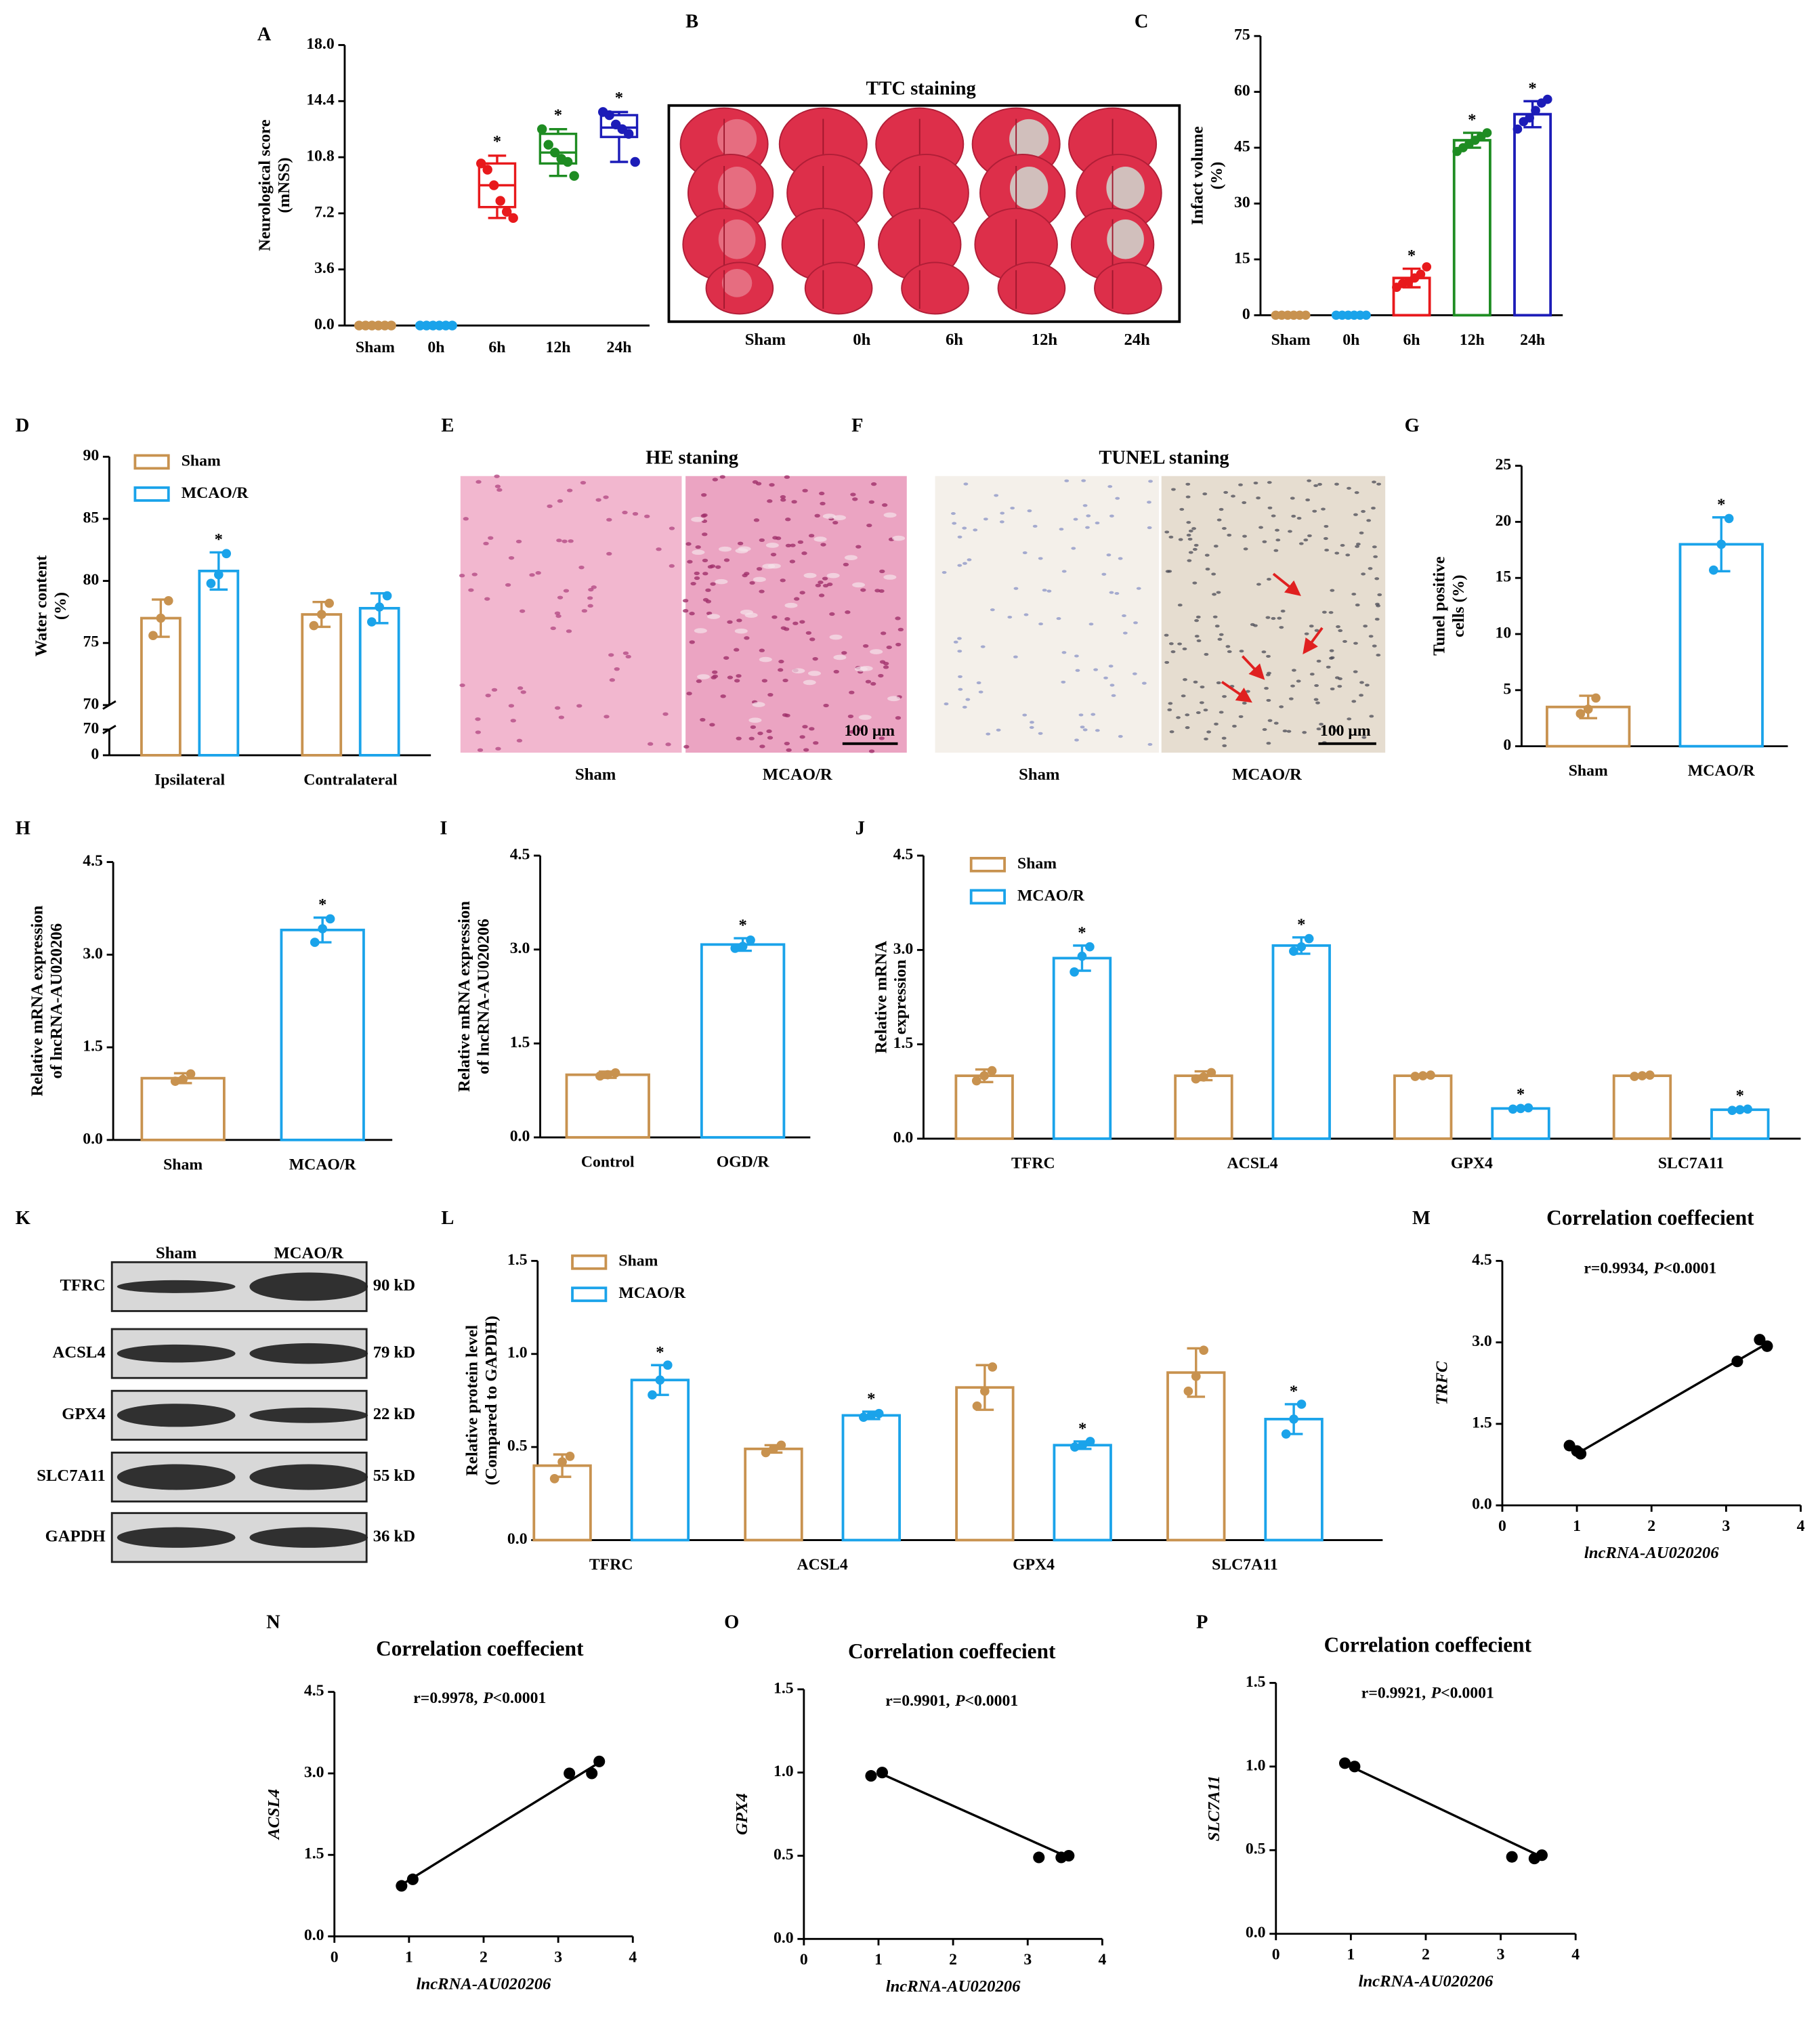 The width and height of the screenshot is (1820, 2020). Describe the element at coordinates (619, 347) in the screenshot. I see `x-tick-label: 24h` at that location.